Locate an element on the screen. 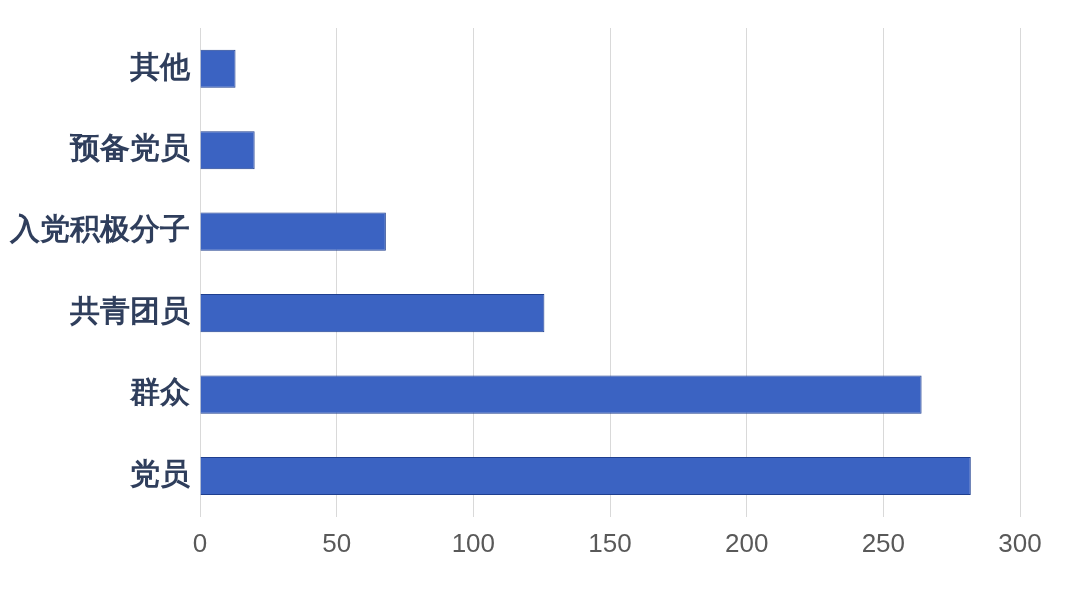  y-tick-label: 其他 is located at coordinates (160, 66).